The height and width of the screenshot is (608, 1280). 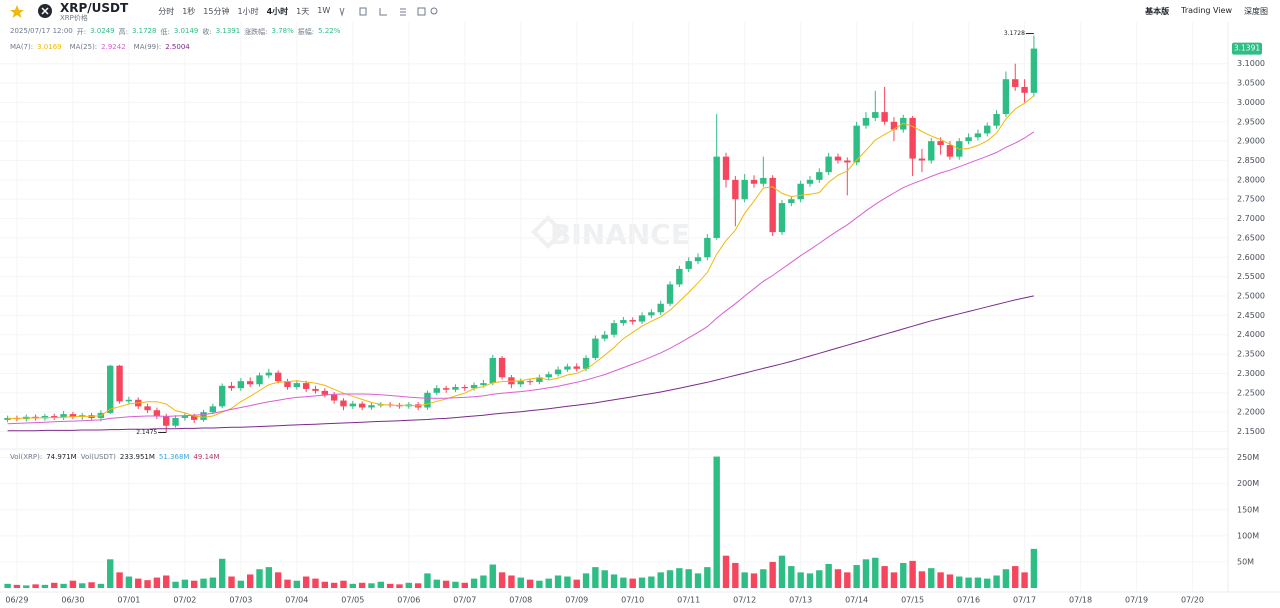 What do you see at coordinates (296, 600) in the screenshot?
I see `x-tick-label: 07/04` at bounding box center [296, 600].